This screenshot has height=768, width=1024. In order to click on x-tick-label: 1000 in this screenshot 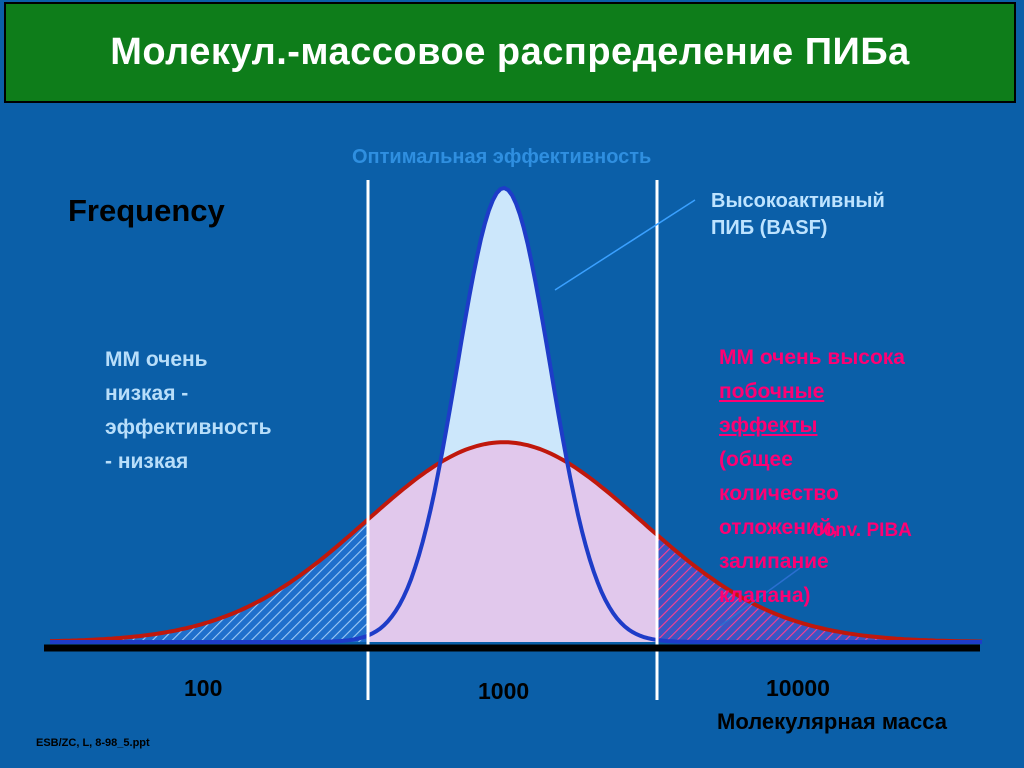, I will do `click(504, 691)`.